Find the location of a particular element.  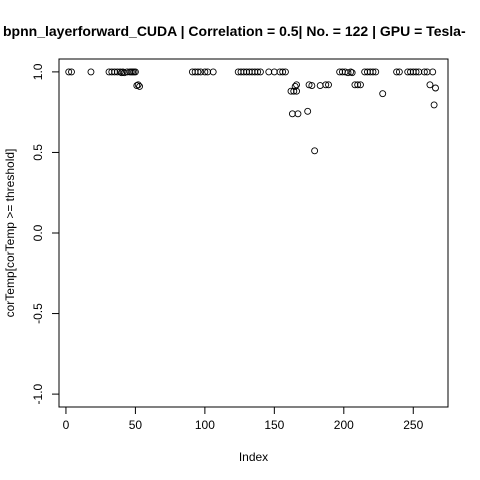

y-tick-label: 1.0 is located at coordinates (38, 71).